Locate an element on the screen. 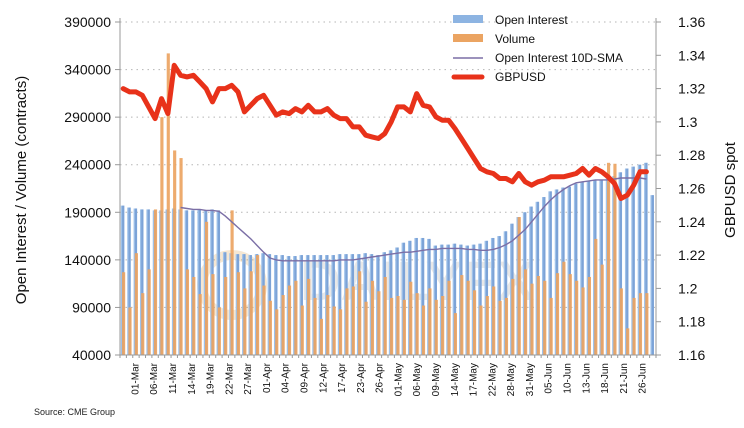 The height and width of the screenshot is (428, 744). legend-label: Open Interest 10D-SMA is located at coordinates (559, 58).